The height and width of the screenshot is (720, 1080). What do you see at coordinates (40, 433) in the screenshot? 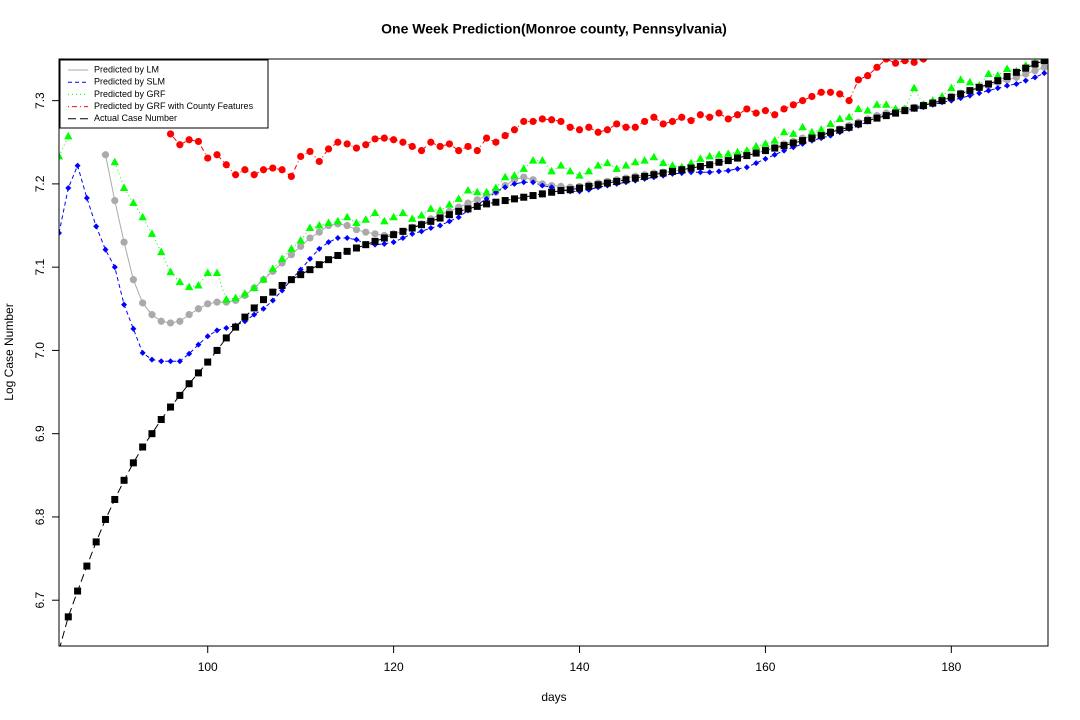
I see `y-tick-label: 6.9` at bounding box center [40, 433].